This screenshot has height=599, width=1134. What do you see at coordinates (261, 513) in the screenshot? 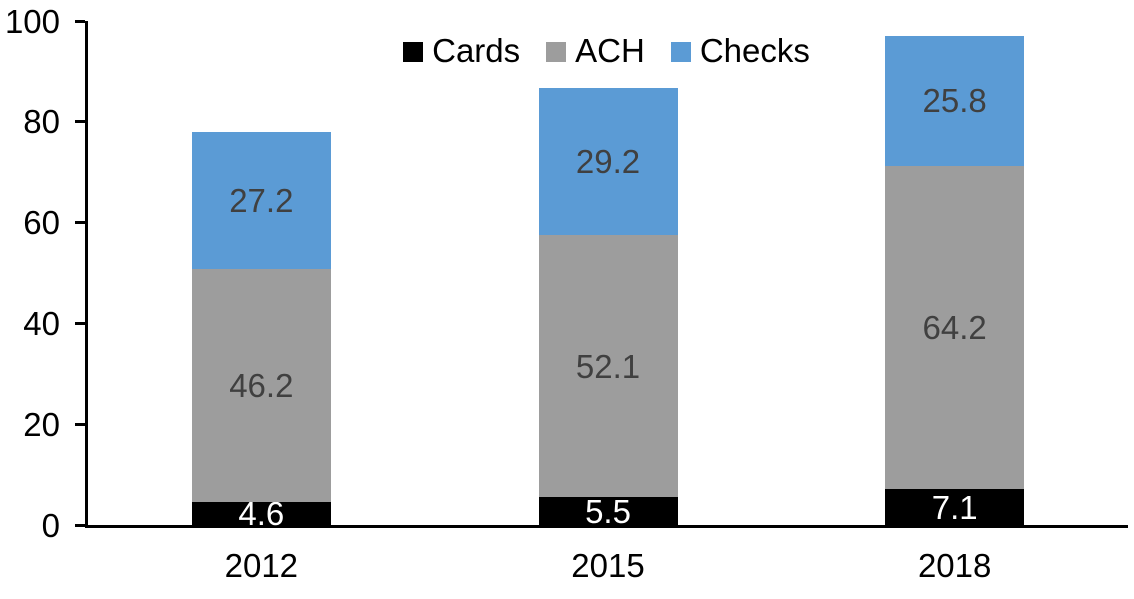
I see `bar-segment-cards-2012` at bounding box center [261, 513].